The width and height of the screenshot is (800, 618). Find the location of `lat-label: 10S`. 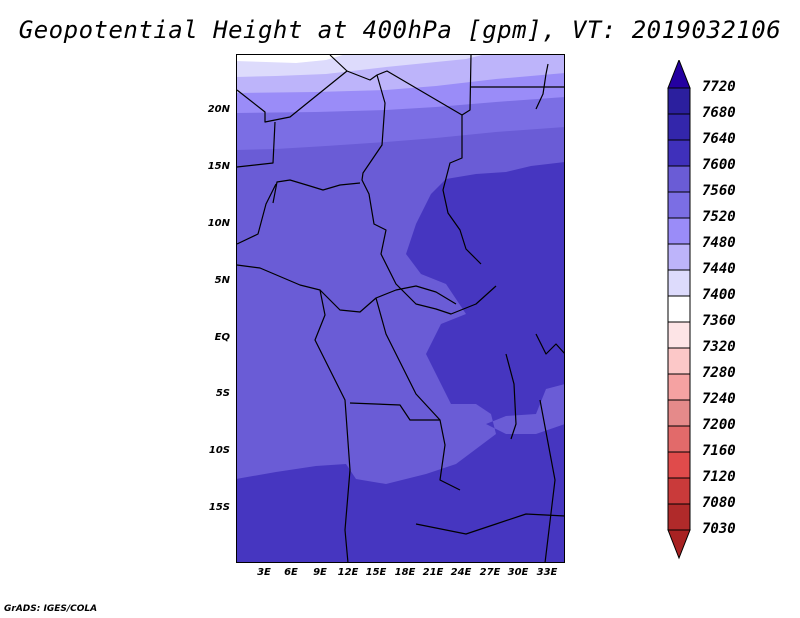

lat-label: 10S is located at coordinates (219, 450).